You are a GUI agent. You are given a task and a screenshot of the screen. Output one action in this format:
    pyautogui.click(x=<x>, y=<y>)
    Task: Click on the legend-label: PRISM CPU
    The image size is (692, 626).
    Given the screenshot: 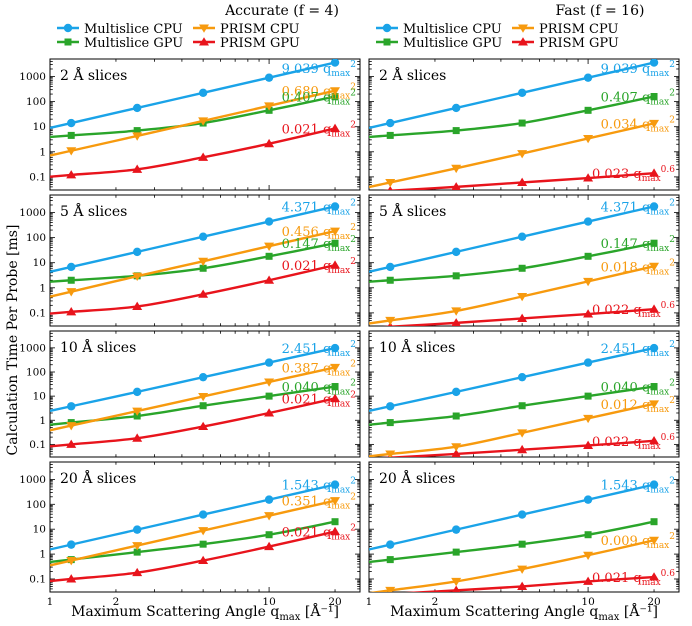 What is the action you would take?
    pyautogui.click(x=578, y=29)
    